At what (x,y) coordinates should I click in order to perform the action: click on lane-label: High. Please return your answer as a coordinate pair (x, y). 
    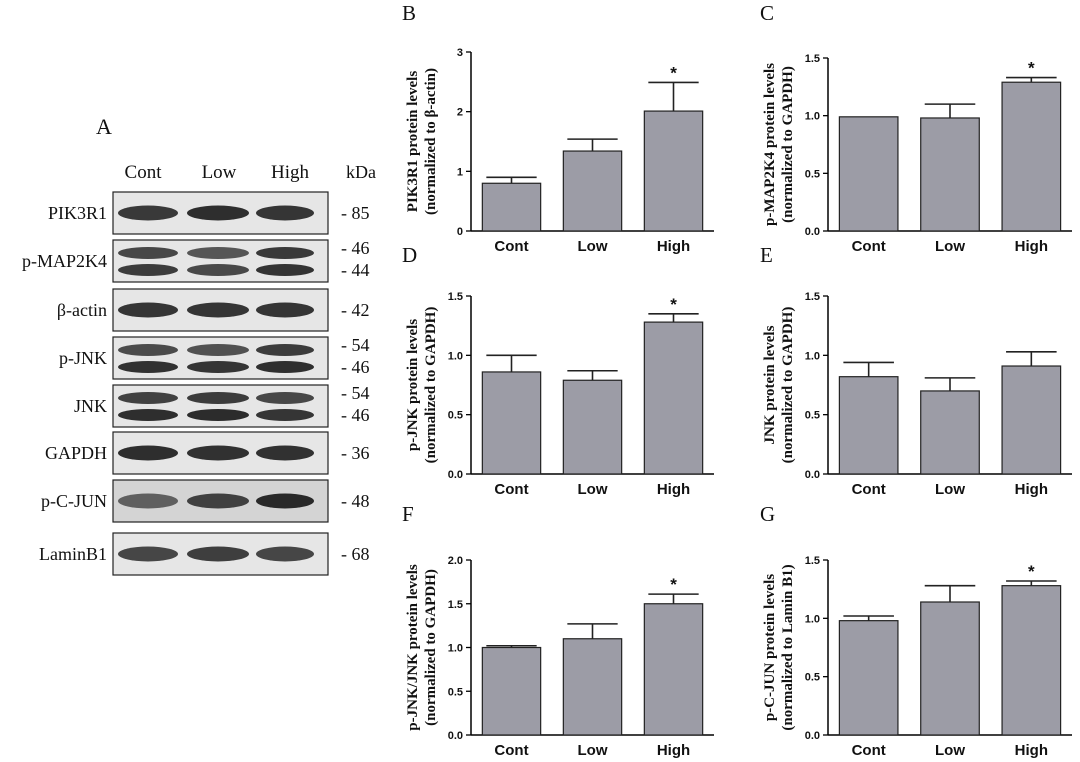
    Looking at the image, I should click on (290, 172).